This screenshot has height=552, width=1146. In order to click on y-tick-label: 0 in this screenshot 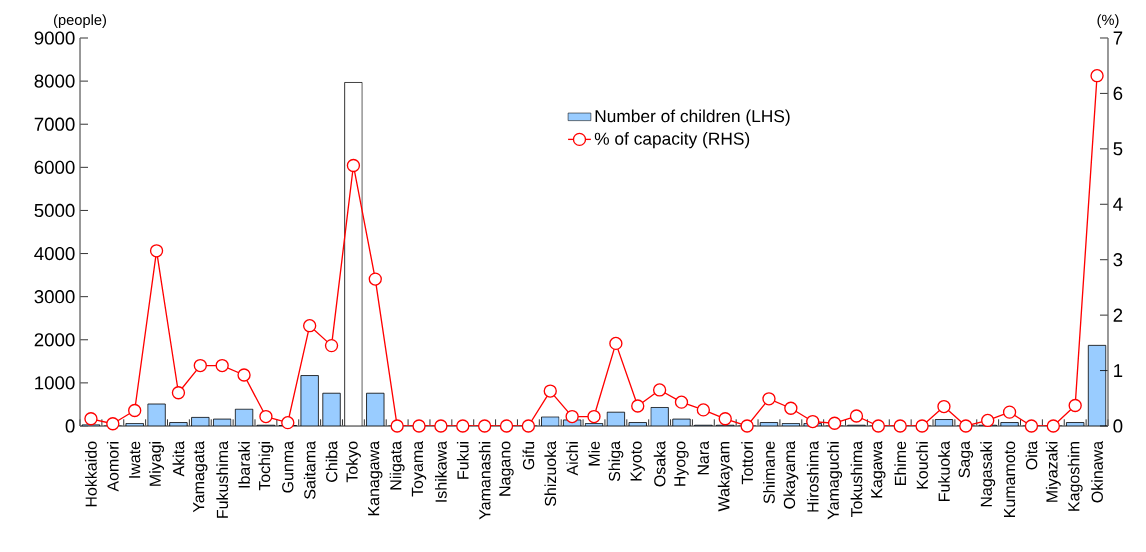, I will do `click(70, 426)`.